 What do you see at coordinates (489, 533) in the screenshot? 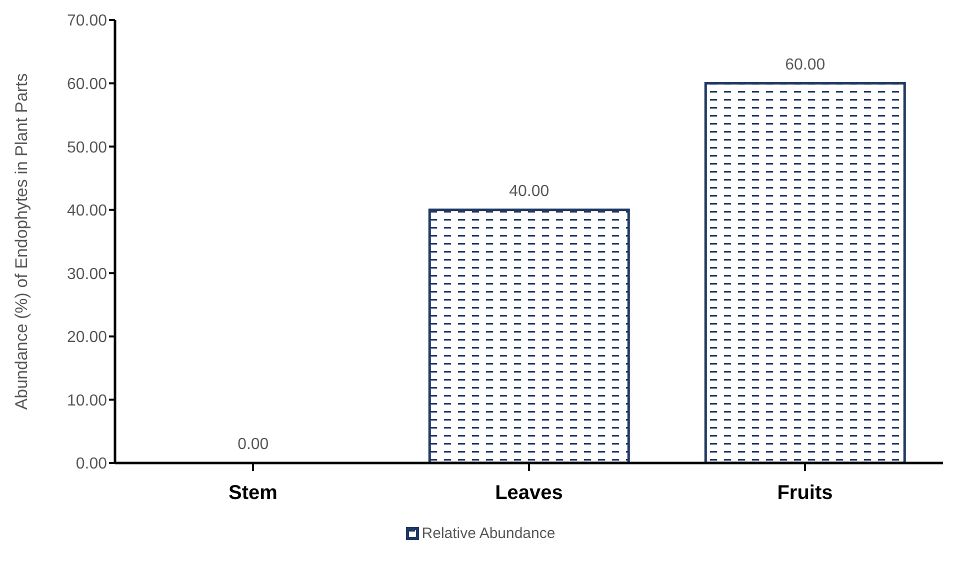
I see `legend-label: Relative Abundance` at bounding box center [489, 533].